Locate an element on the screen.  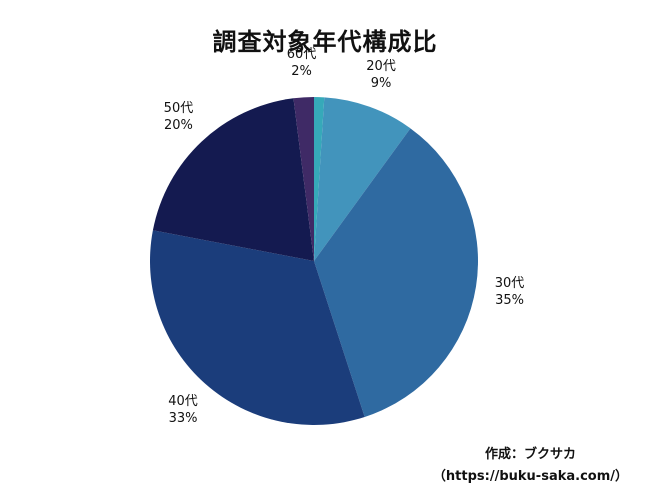
slice-label-name: 40代 is located at coordinates (183, 401).